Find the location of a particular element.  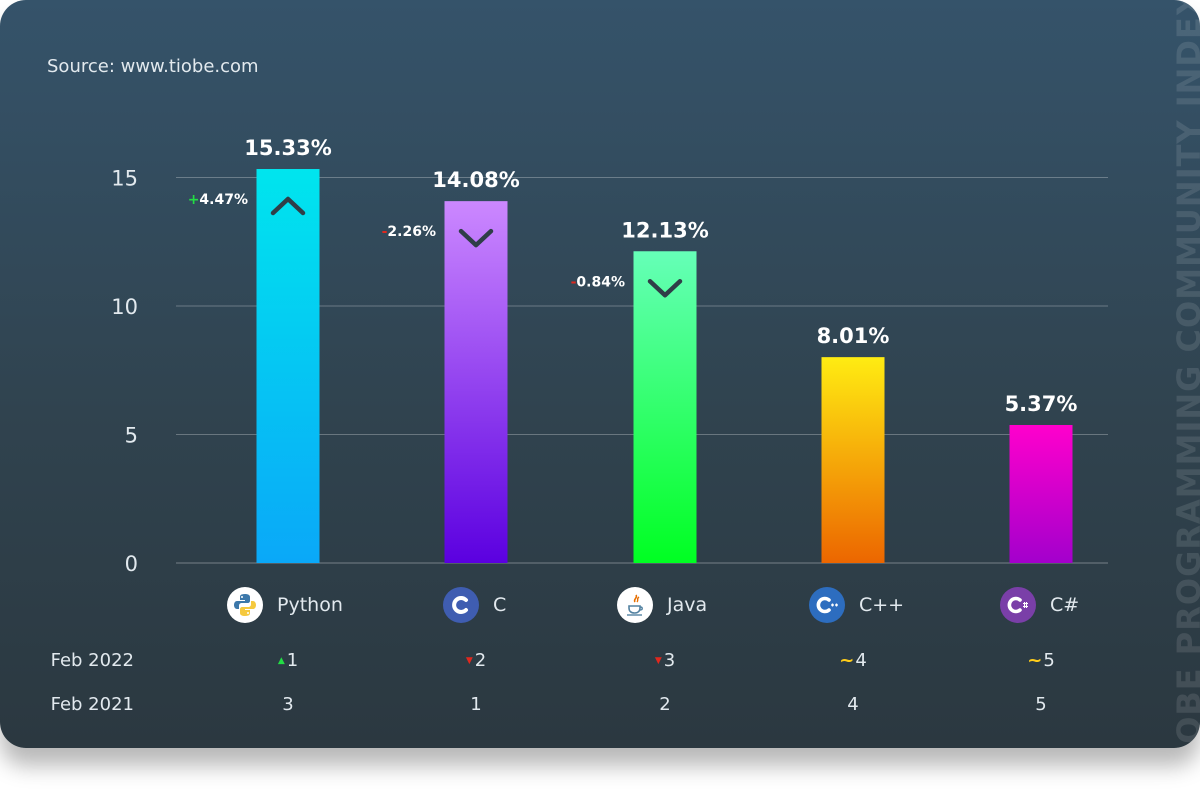

change-label: +4.47% is located at coordinates (218, 200).